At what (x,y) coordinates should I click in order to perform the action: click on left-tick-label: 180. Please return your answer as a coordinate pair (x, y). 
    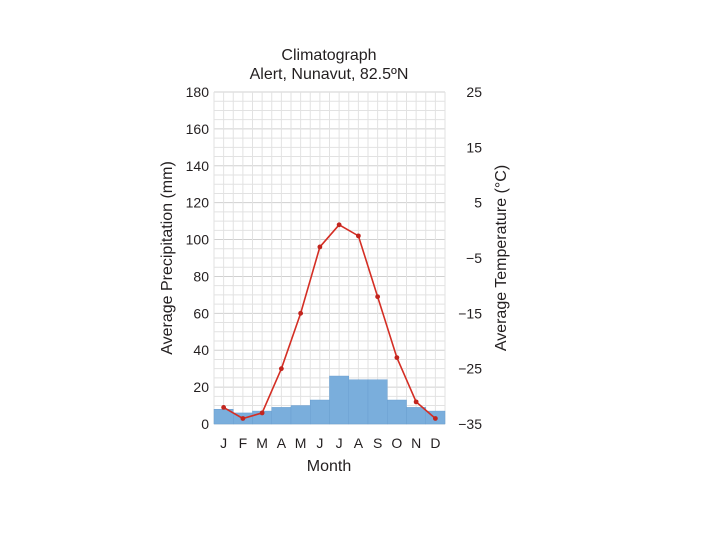
    Looking at the image, I should click on (198, 92).